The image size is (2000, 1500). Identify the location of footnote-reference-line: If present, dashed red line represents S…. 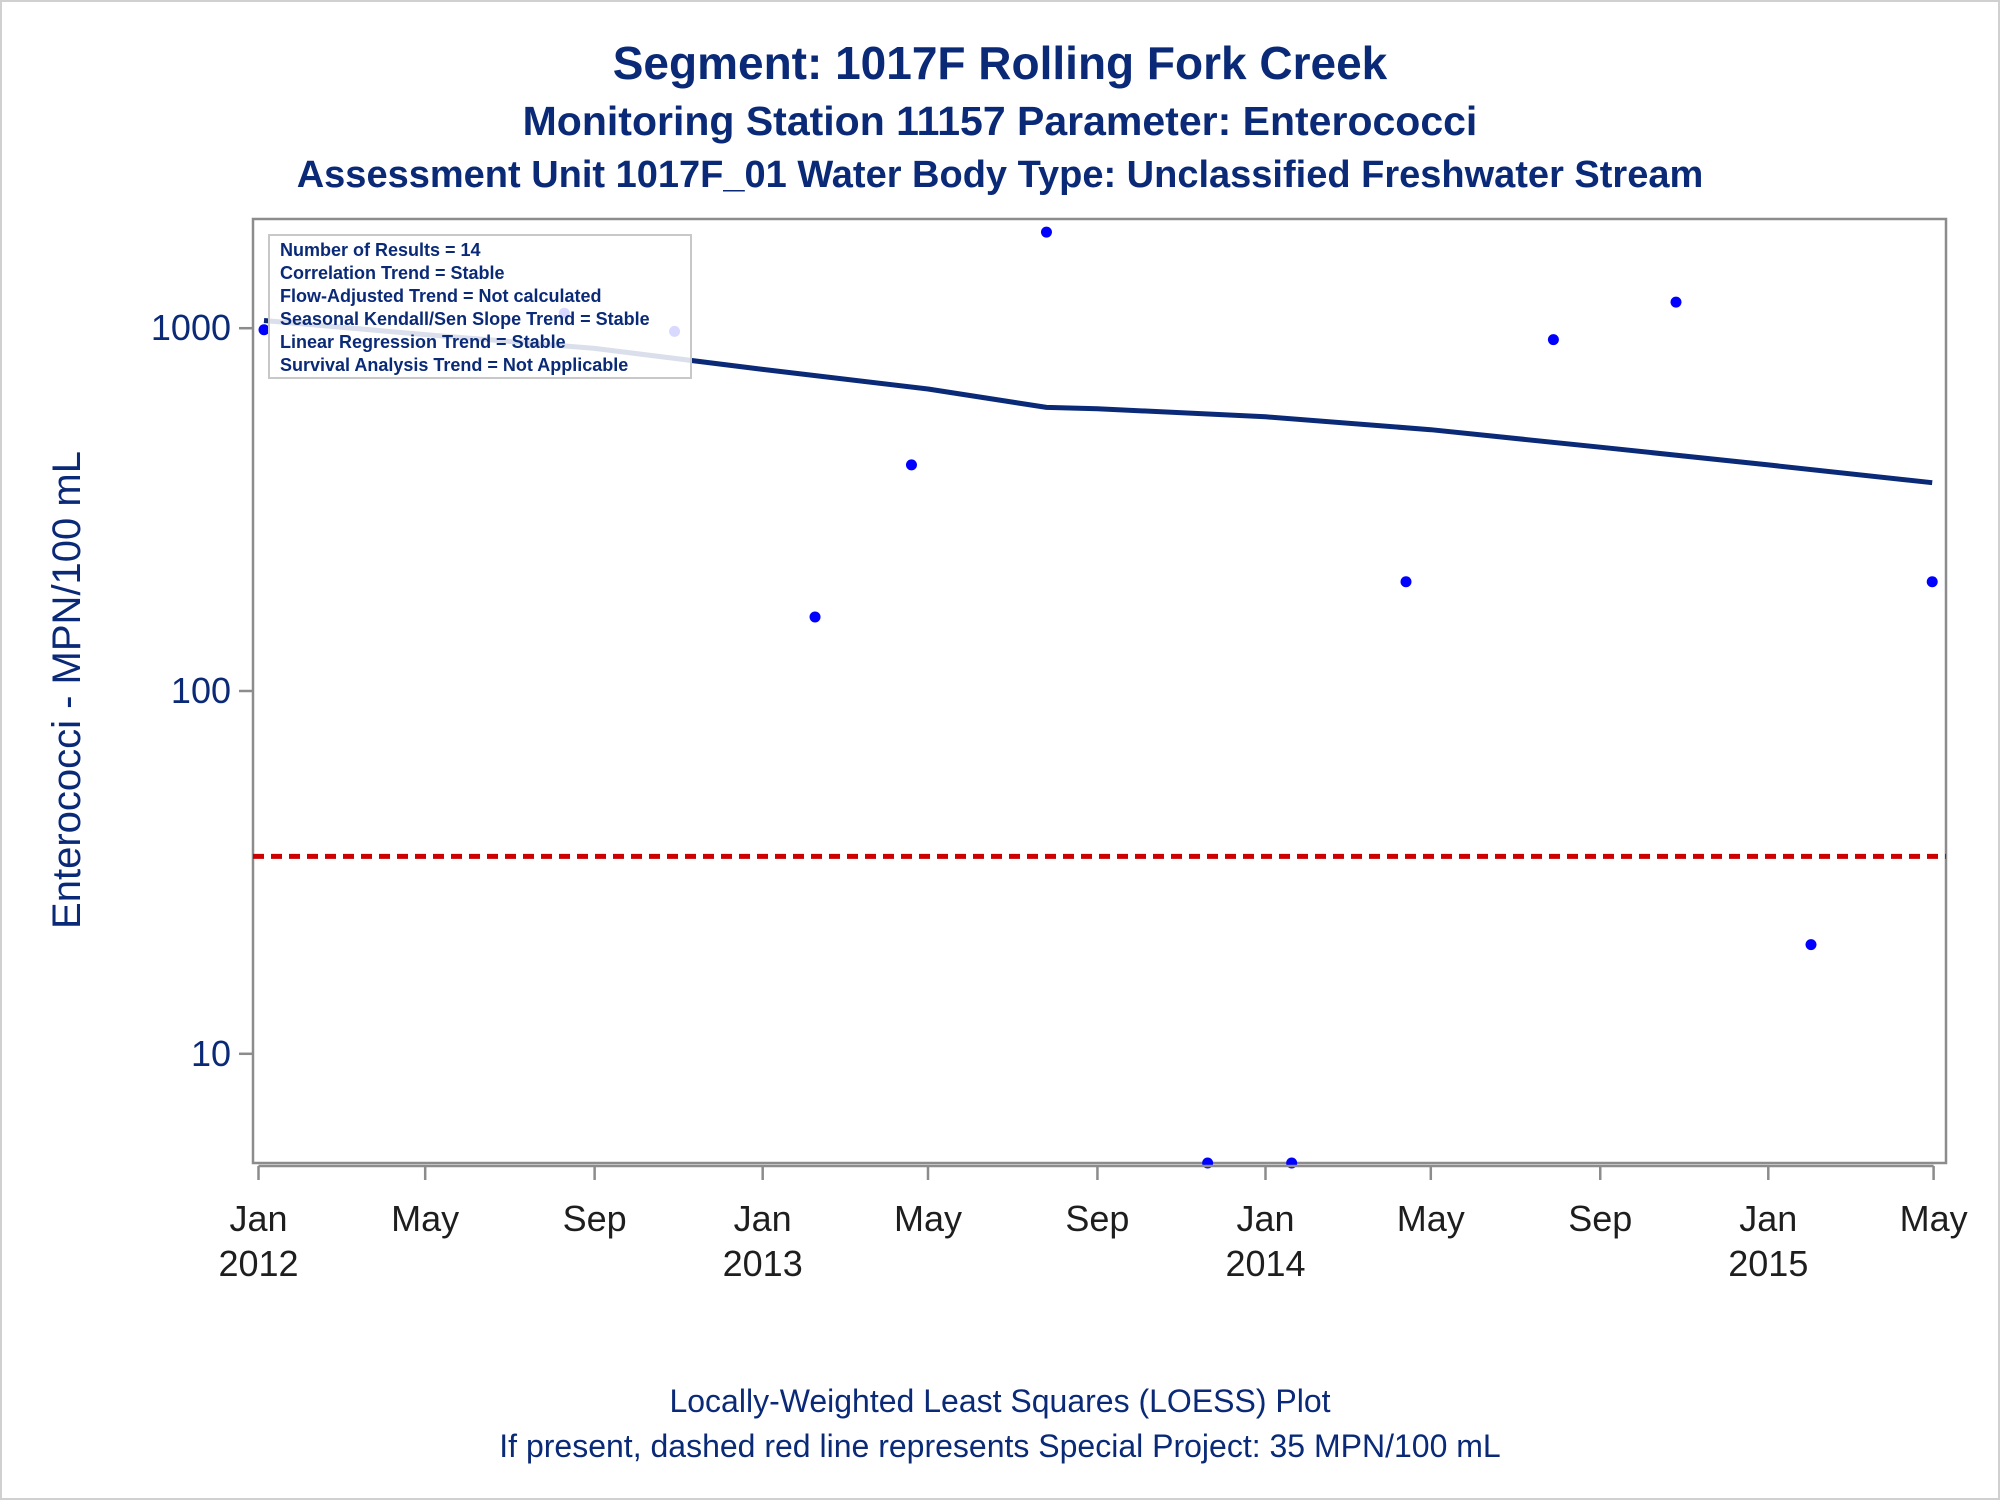
(1000, 1446).